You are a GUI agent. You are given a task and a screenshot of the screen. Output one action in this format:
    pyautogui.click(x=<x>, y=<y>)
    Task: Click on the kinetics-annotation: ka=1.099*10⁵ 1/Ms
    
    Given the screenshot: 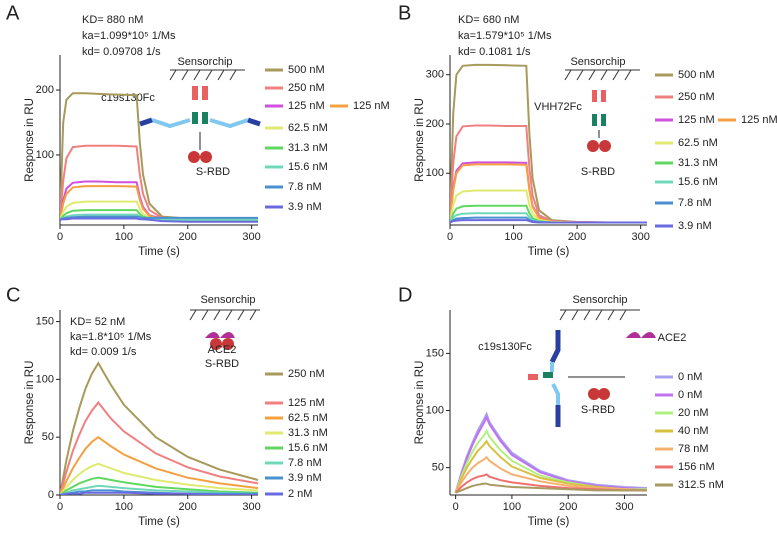 What is the action you would take?
    pyautogui.click(x=129, y=36)
    